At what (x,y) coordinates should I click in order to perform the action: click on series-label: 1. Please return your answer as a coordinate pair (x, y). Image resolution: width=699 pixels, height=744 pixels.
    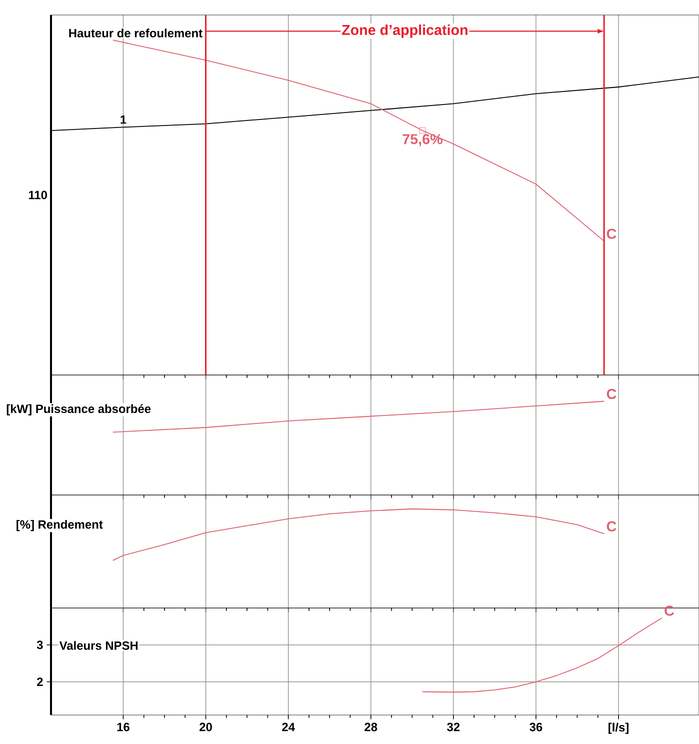
    Looking at the image, I should click on (123, 119).